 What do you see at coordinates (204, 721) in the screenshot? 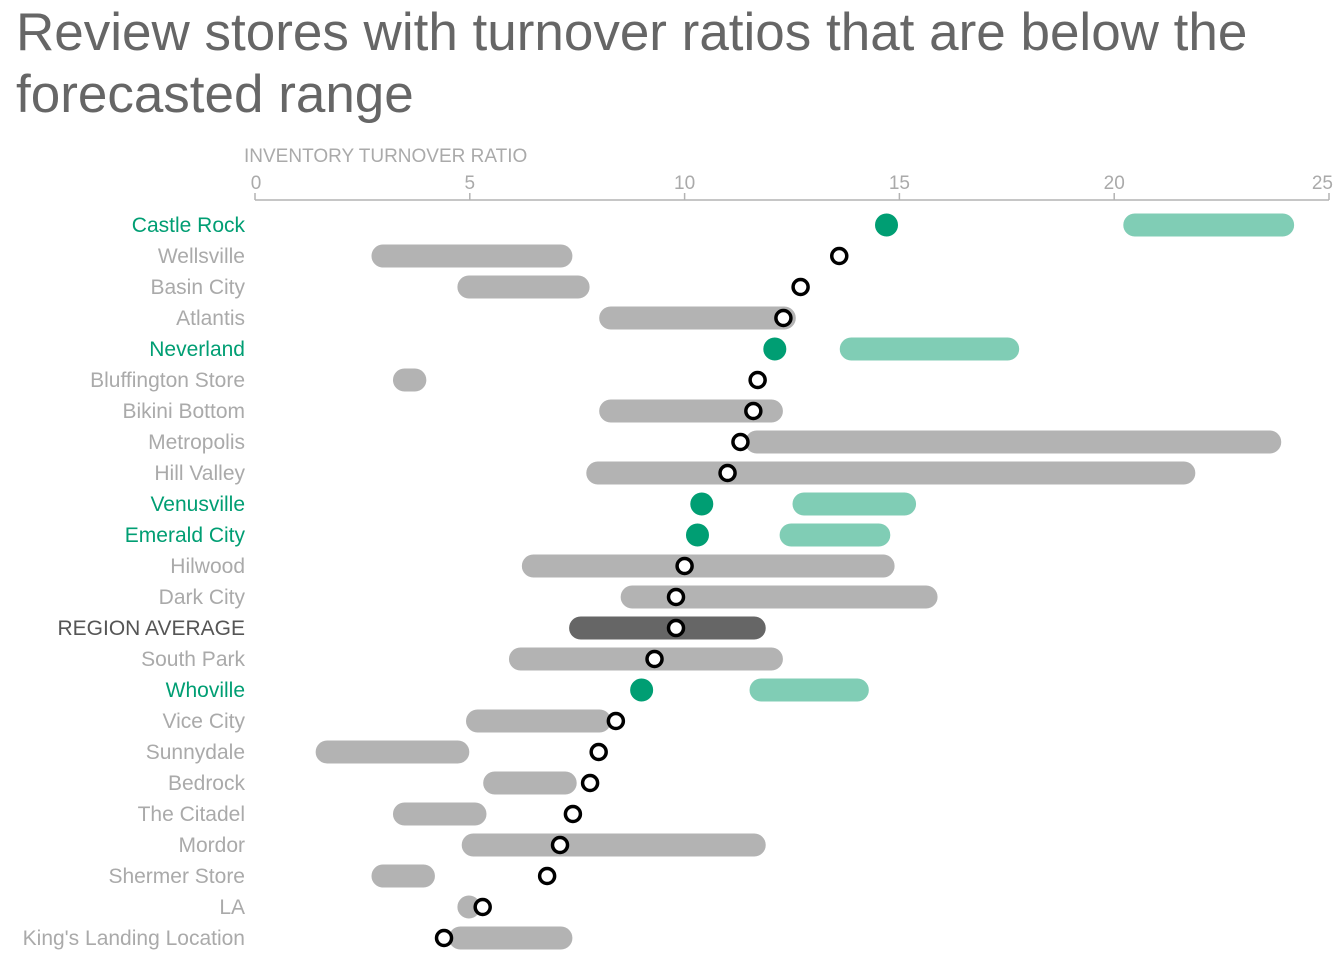
I see `row-label: Vice City` at bounding box center [204, 721].